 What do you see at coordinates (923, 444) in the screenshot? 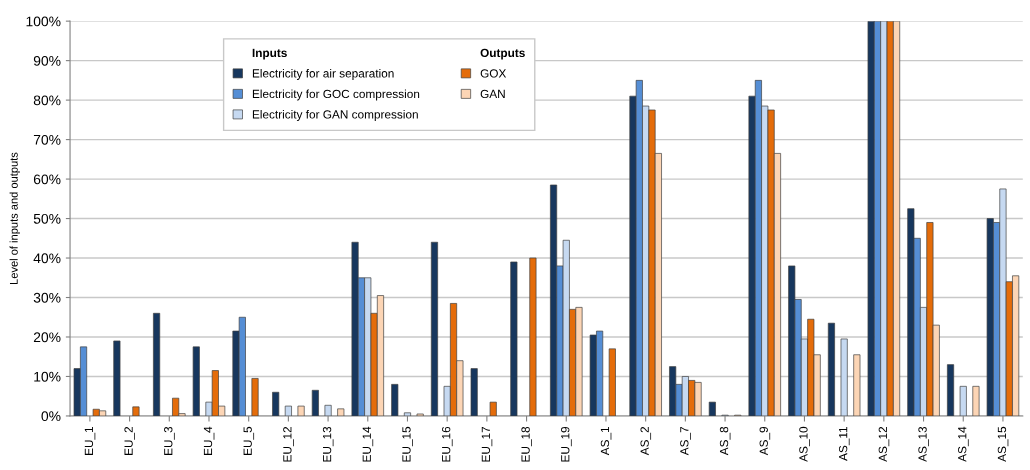
I see `x-tick-label: AS_13` at bounding box center [923, 444].